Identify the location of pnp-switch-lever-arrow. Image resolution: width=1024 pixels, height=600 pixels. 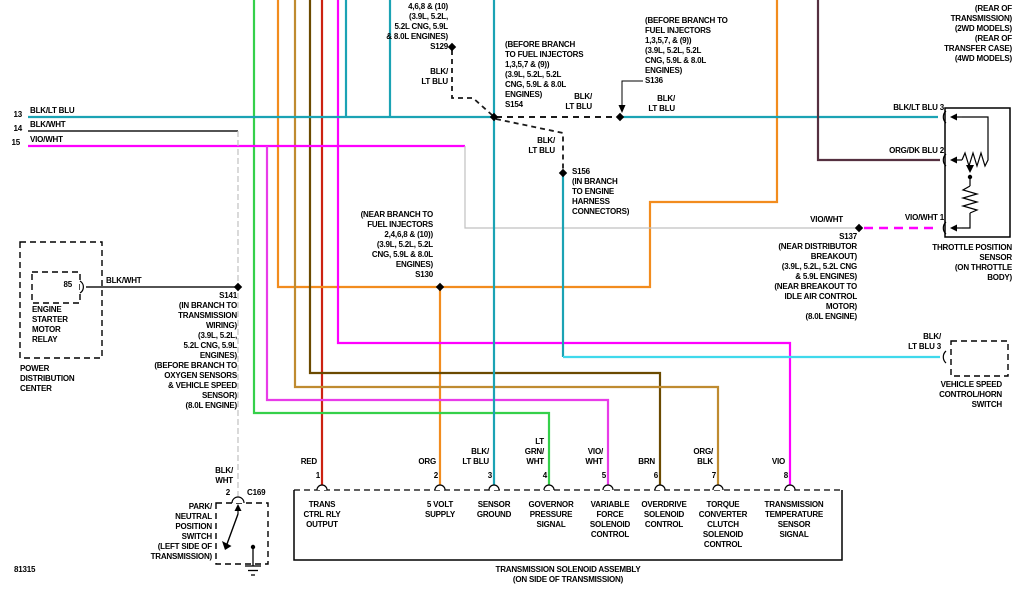
(227, 545).